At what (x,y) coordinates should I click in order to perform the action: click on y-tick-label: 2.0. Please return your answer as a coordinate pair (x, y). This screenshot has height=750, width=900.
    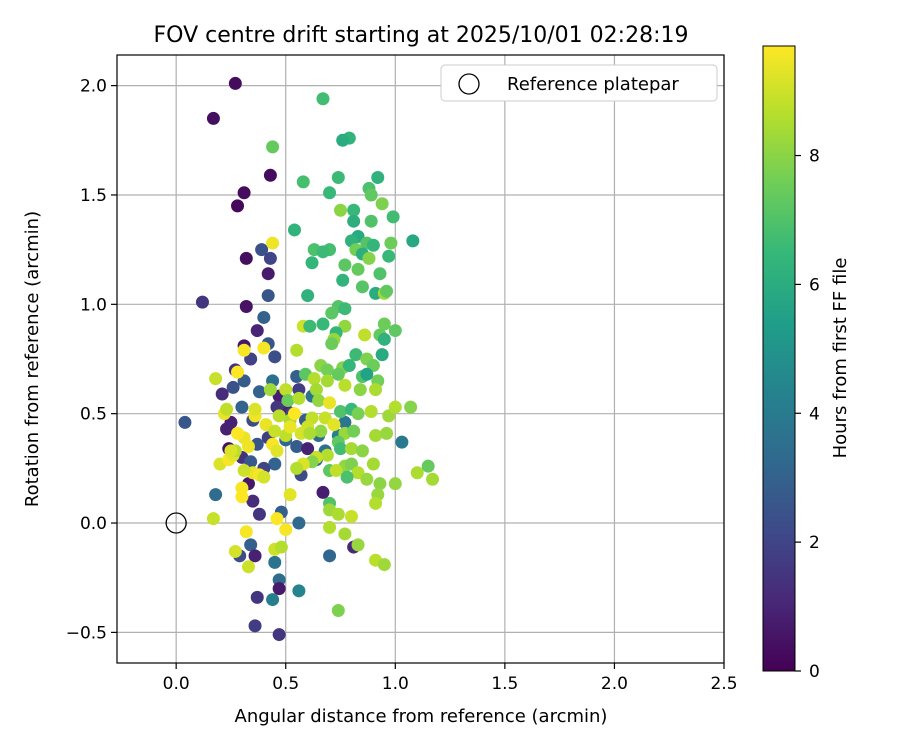
    Looking at the image, I should click on (93, 87).